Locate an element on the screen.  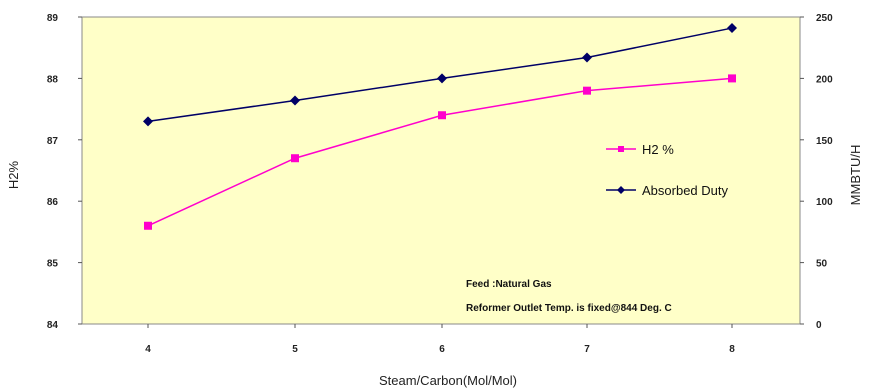
left-axis-title: H2% is located at coordinates (13, 174).